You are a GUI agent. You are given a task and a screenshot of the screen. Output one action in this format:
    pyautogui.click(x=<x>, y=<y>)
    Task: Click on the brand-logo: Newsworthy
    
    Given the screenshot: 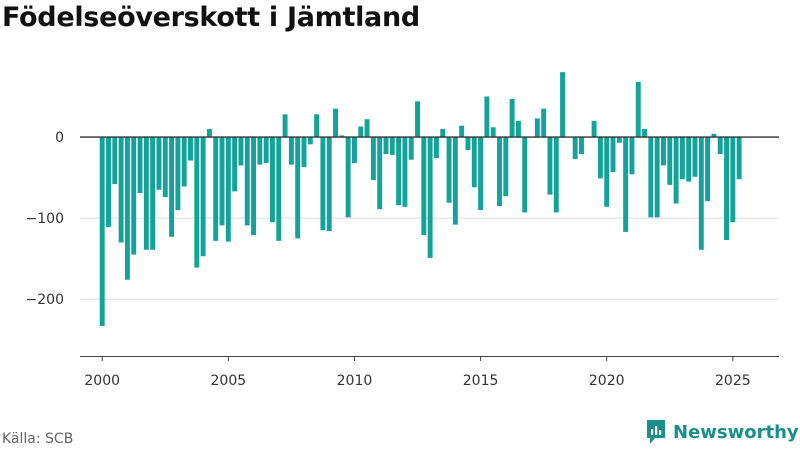 What is the action you would take?
    pyautogui.click(x=722, y=432)
    